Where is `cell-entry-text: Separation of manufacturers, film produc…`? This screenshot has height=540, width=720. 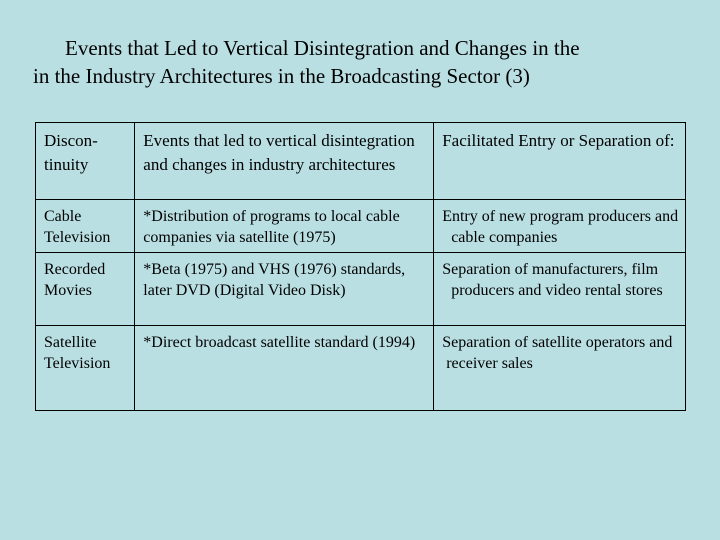 cell-entry-text: Separation of manufacturers, film produc… is located at coordinates (552, 280).